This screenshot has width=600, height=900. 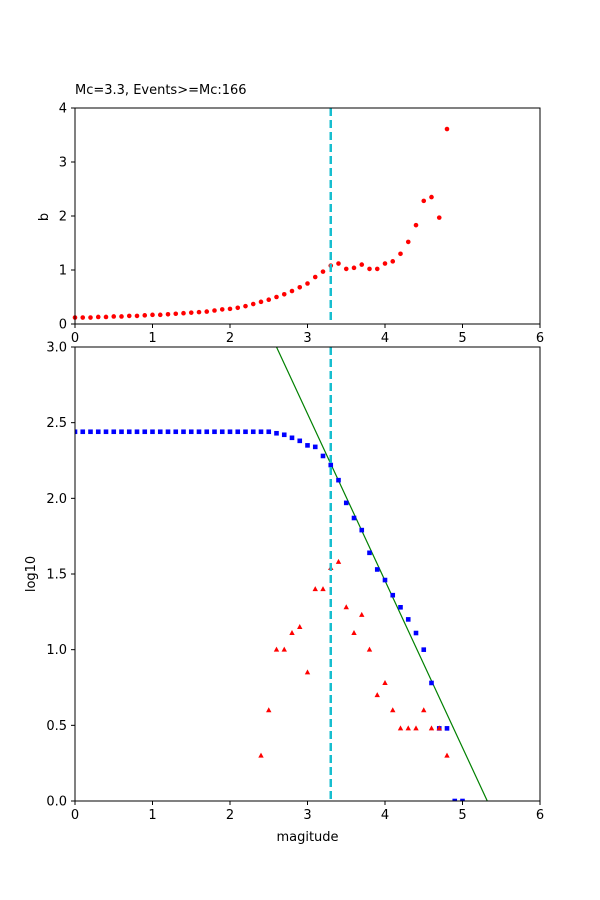 What do you see at coordinates (56, 499) in the screenshot?
I see `y-tick-label: 2.0` at bounding box center [56, 499].